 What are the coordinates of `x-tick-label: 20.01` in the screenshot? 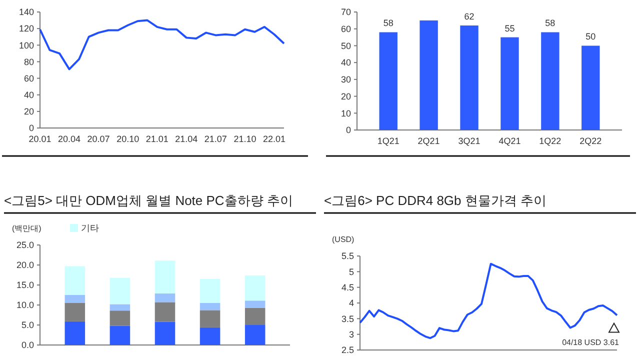 It's located at (40, 139).